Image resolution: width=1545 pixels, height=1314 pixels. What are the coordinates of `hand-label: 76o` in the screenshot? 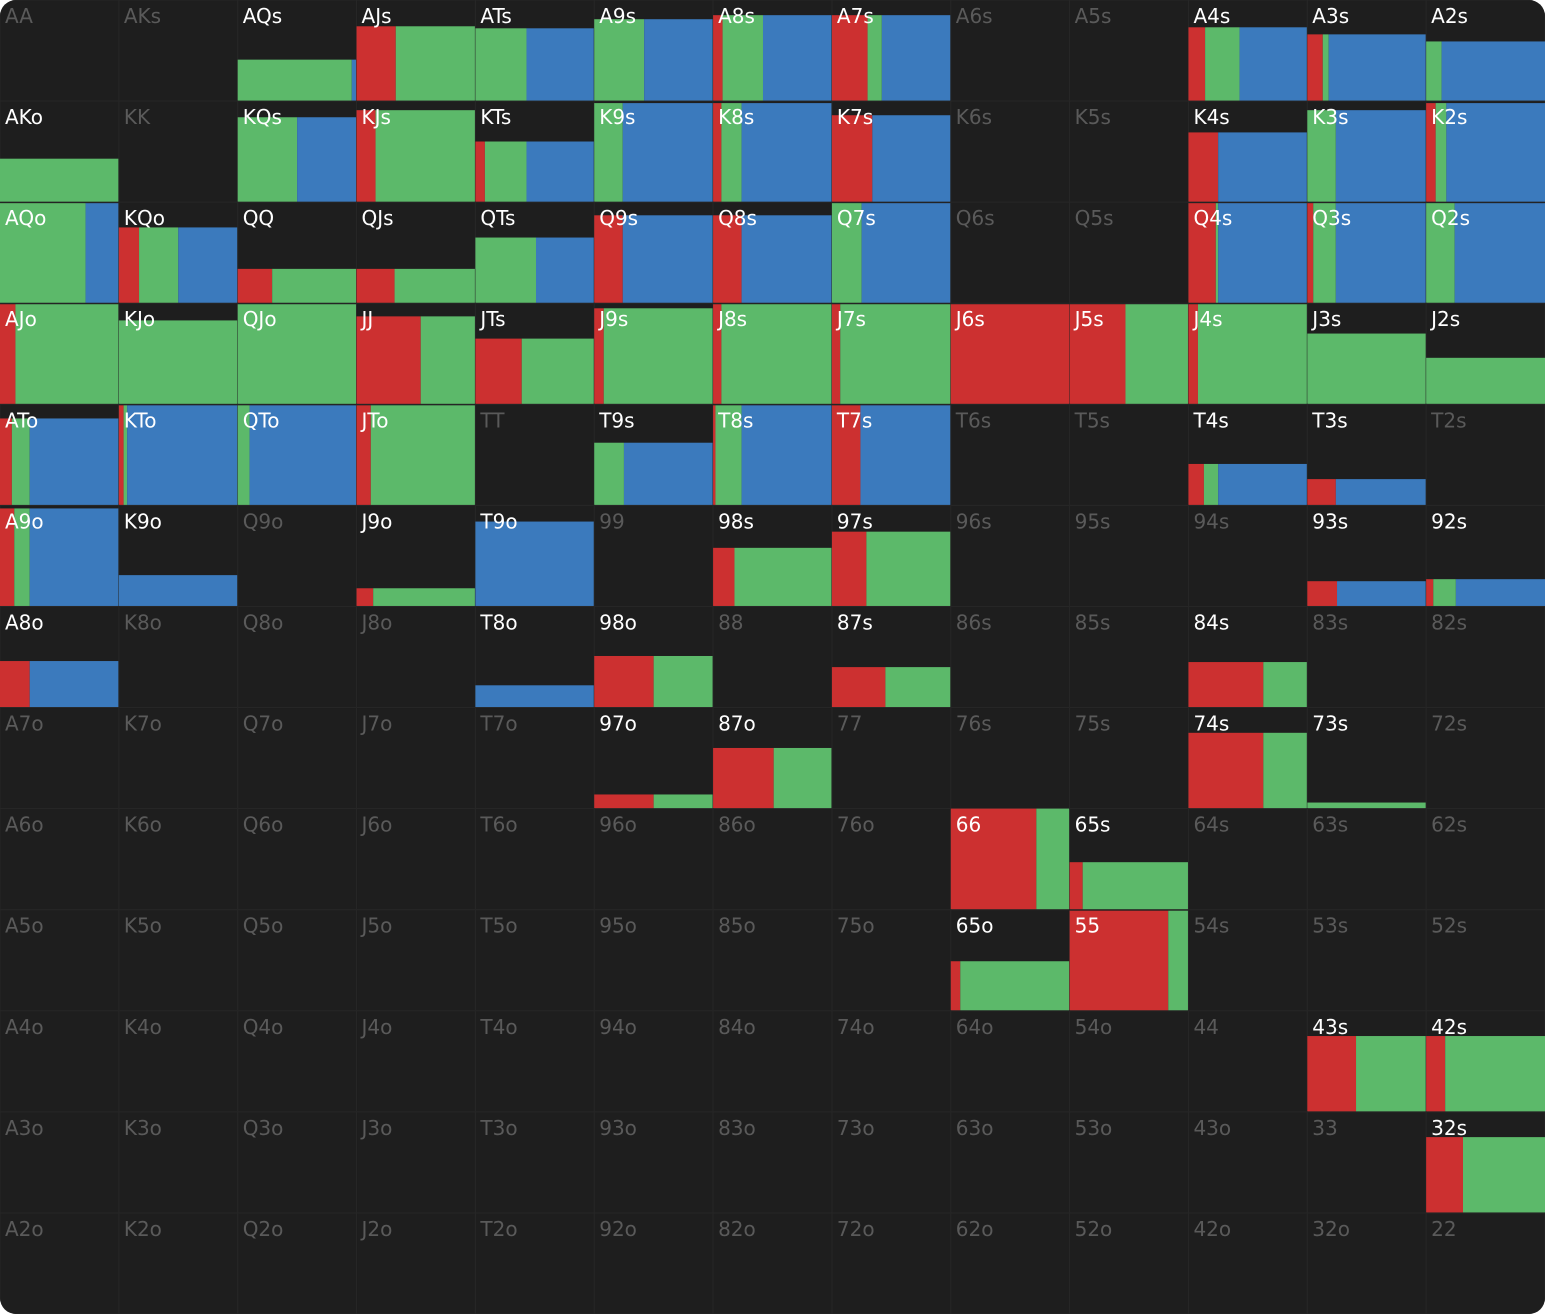 It's located at (856, 825).